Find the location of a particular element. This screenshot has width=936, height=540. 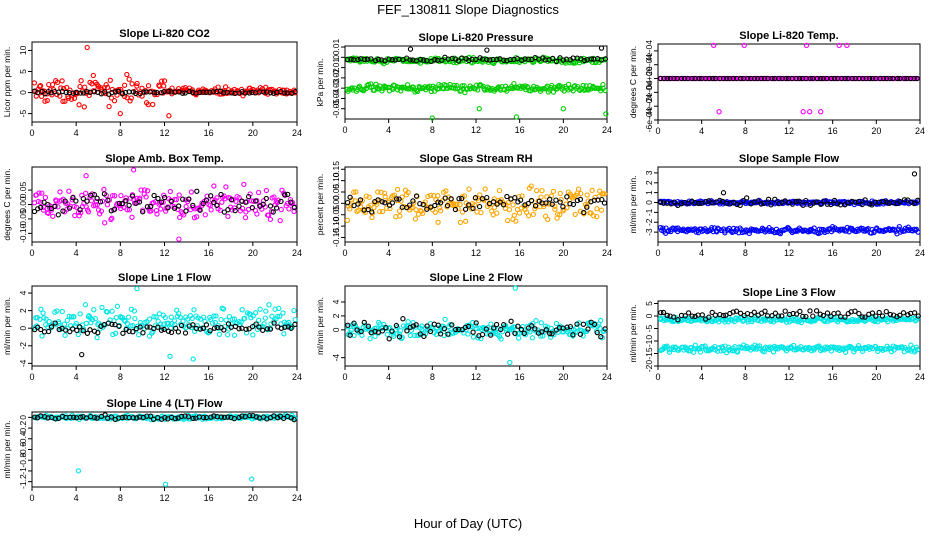

x-tick-label: 12 is located at coordinates (164, 253).